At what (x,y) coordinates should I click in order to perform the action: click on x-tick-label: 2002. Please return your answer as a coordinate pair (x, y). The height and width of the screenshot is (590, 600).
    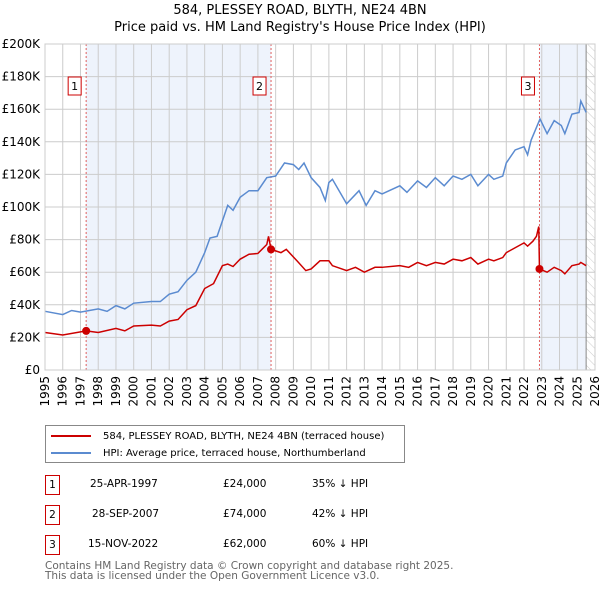
    Looking at the image, I should click on (169, 391).